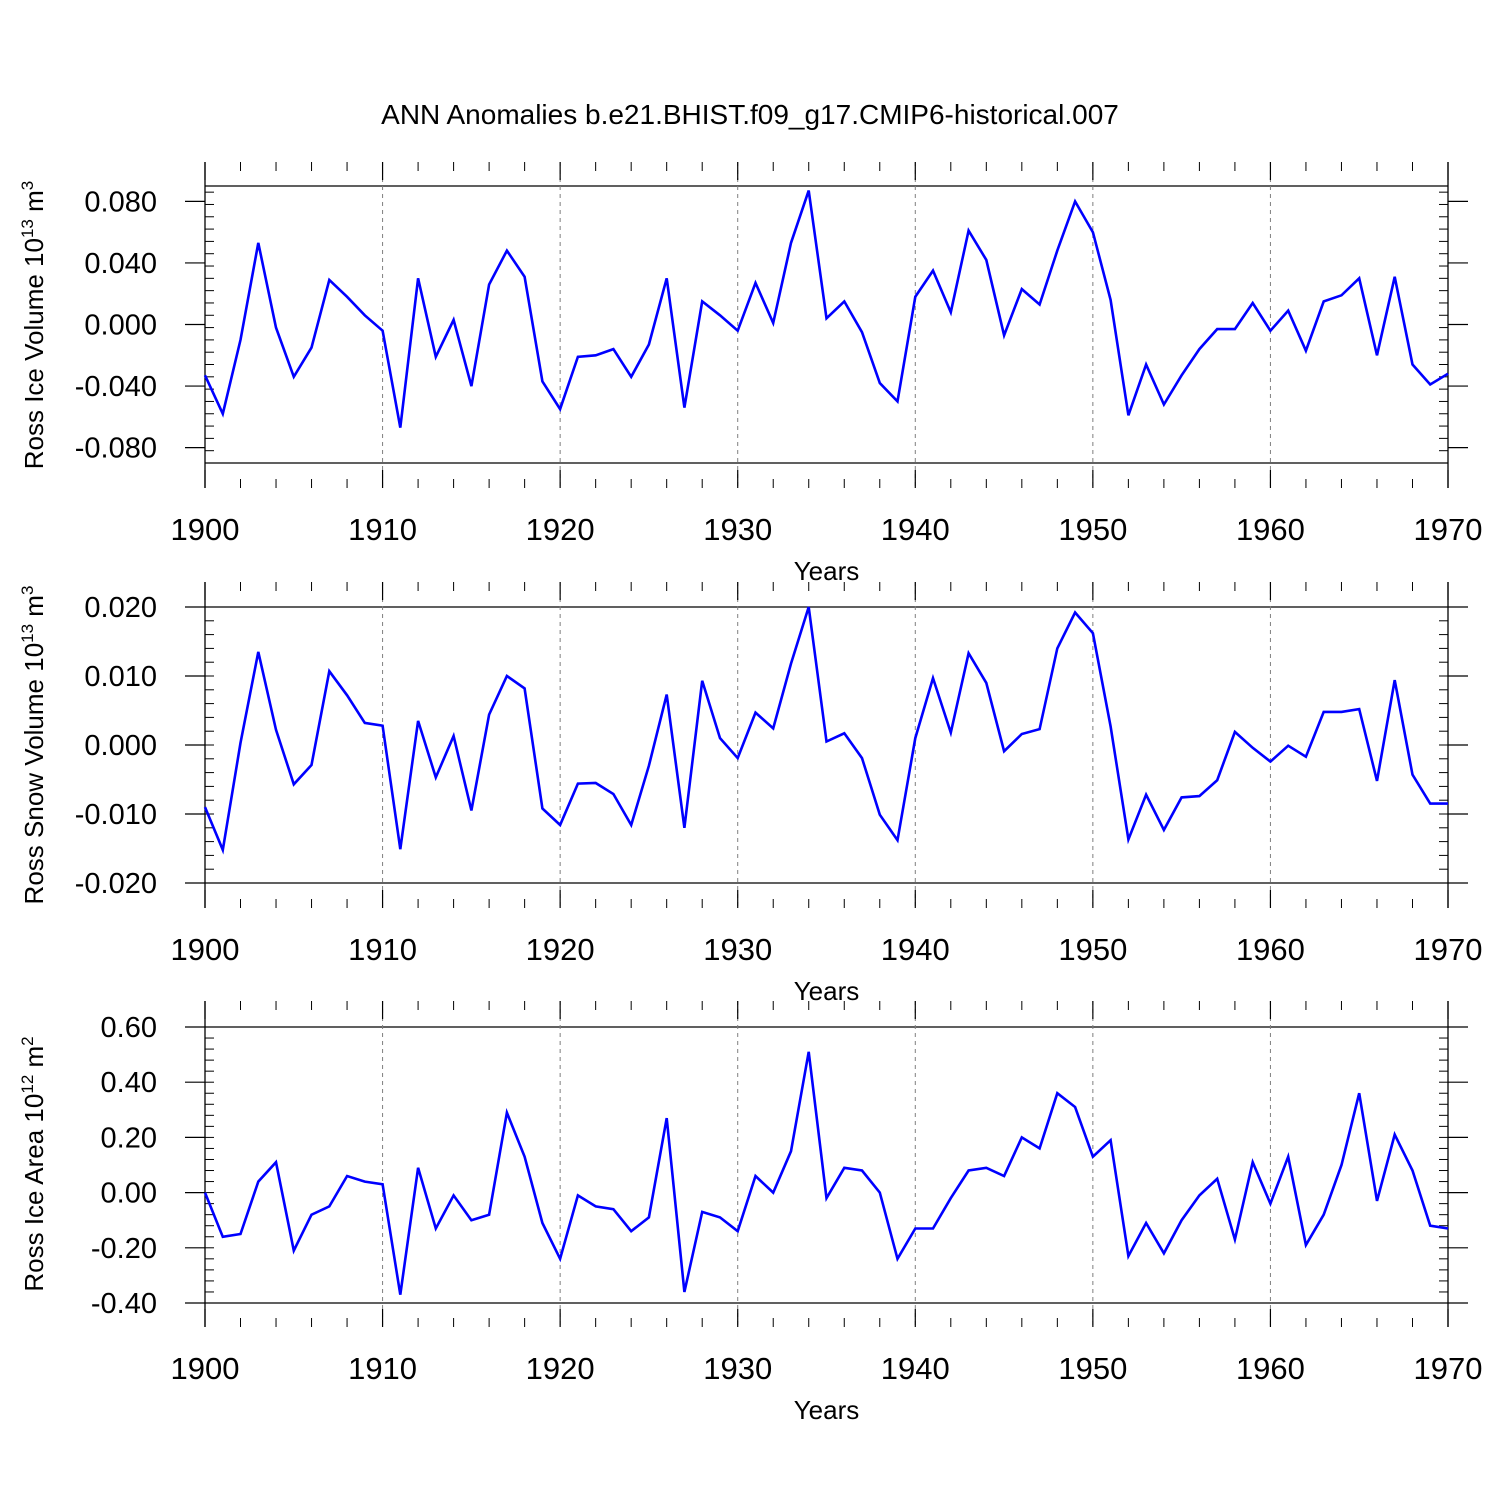 Image resolution: width=1500 pixels, height=1500 pixels. I want to click on y-axis-title: Ross Ice Volume 1013 m3, so click(33, 325).